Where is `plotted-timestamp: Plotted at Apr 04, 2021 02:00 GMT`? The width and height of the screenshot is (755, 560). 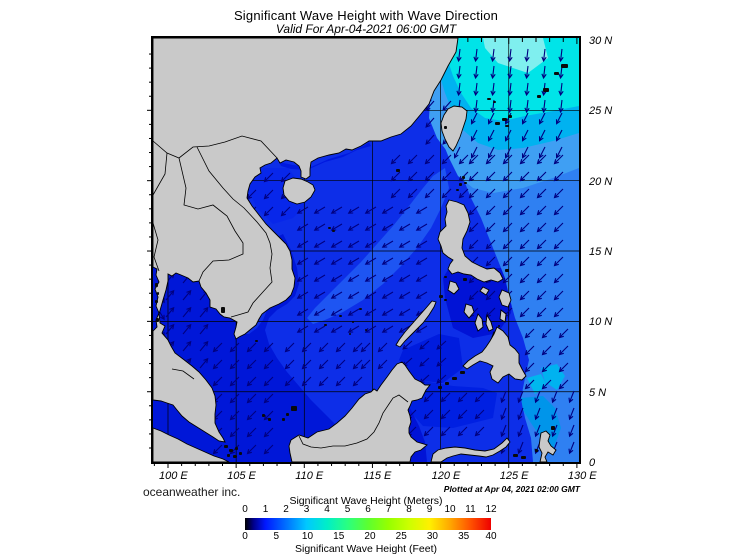 plotted-timestamp: Plotted at Apr 04, 2021 02:00 GMT is located at coordinates (511, 489).